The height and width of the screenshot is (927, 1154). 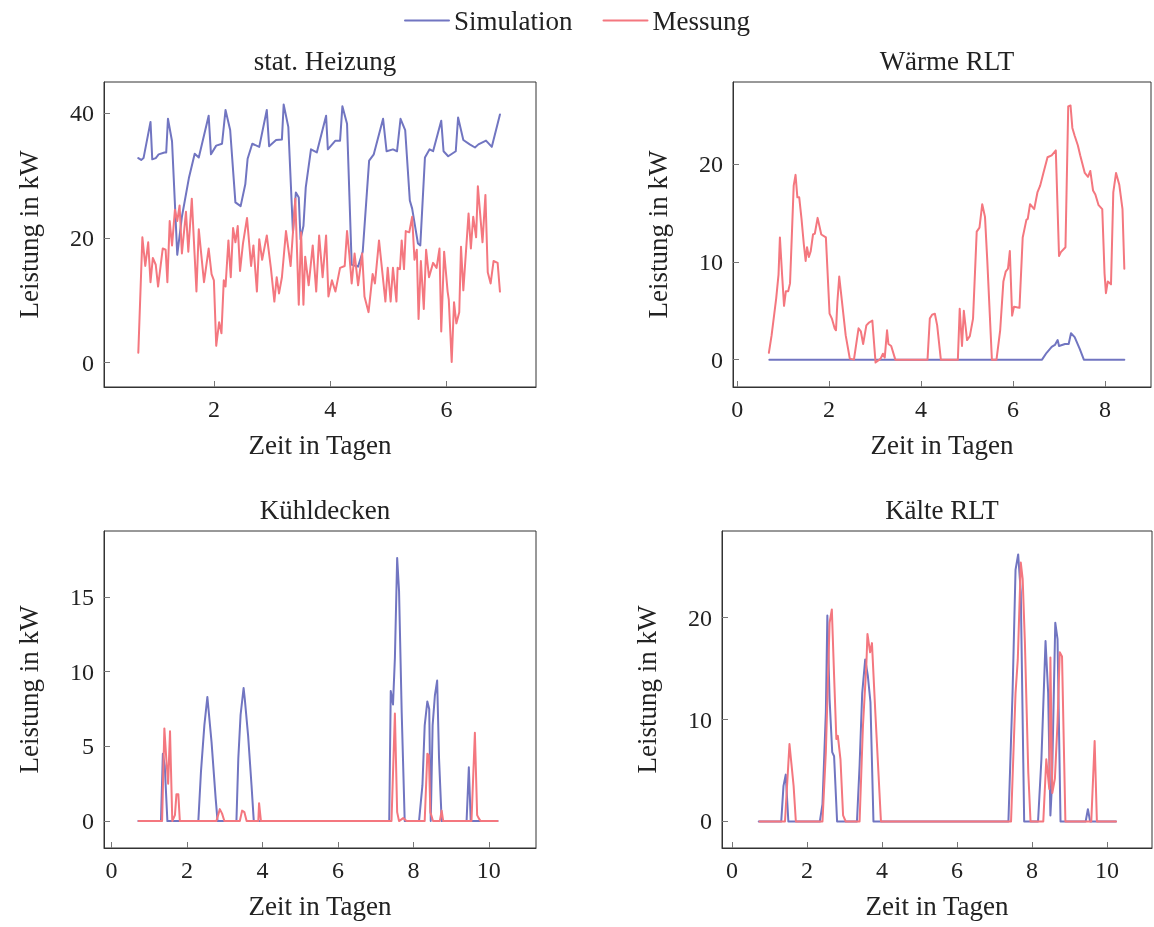 What do you see at coordinates (701, 20) in the screenshot?
I see `legend-label: Messung` at bounding box center [701, 20].